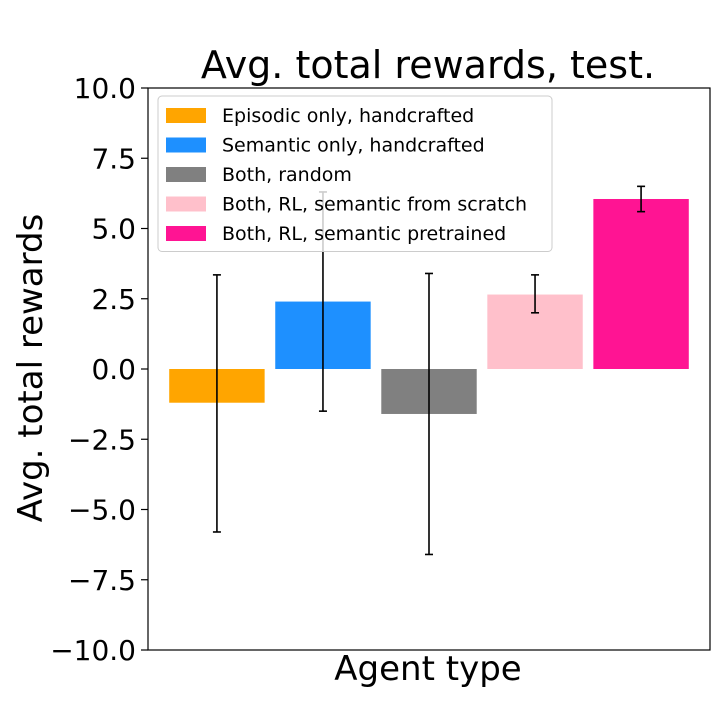 This screenshot has width=720, height=720. Describe the element at coordinates (113, 369) in the screenshot. I see `y-tick-label: 0.0` at that location.